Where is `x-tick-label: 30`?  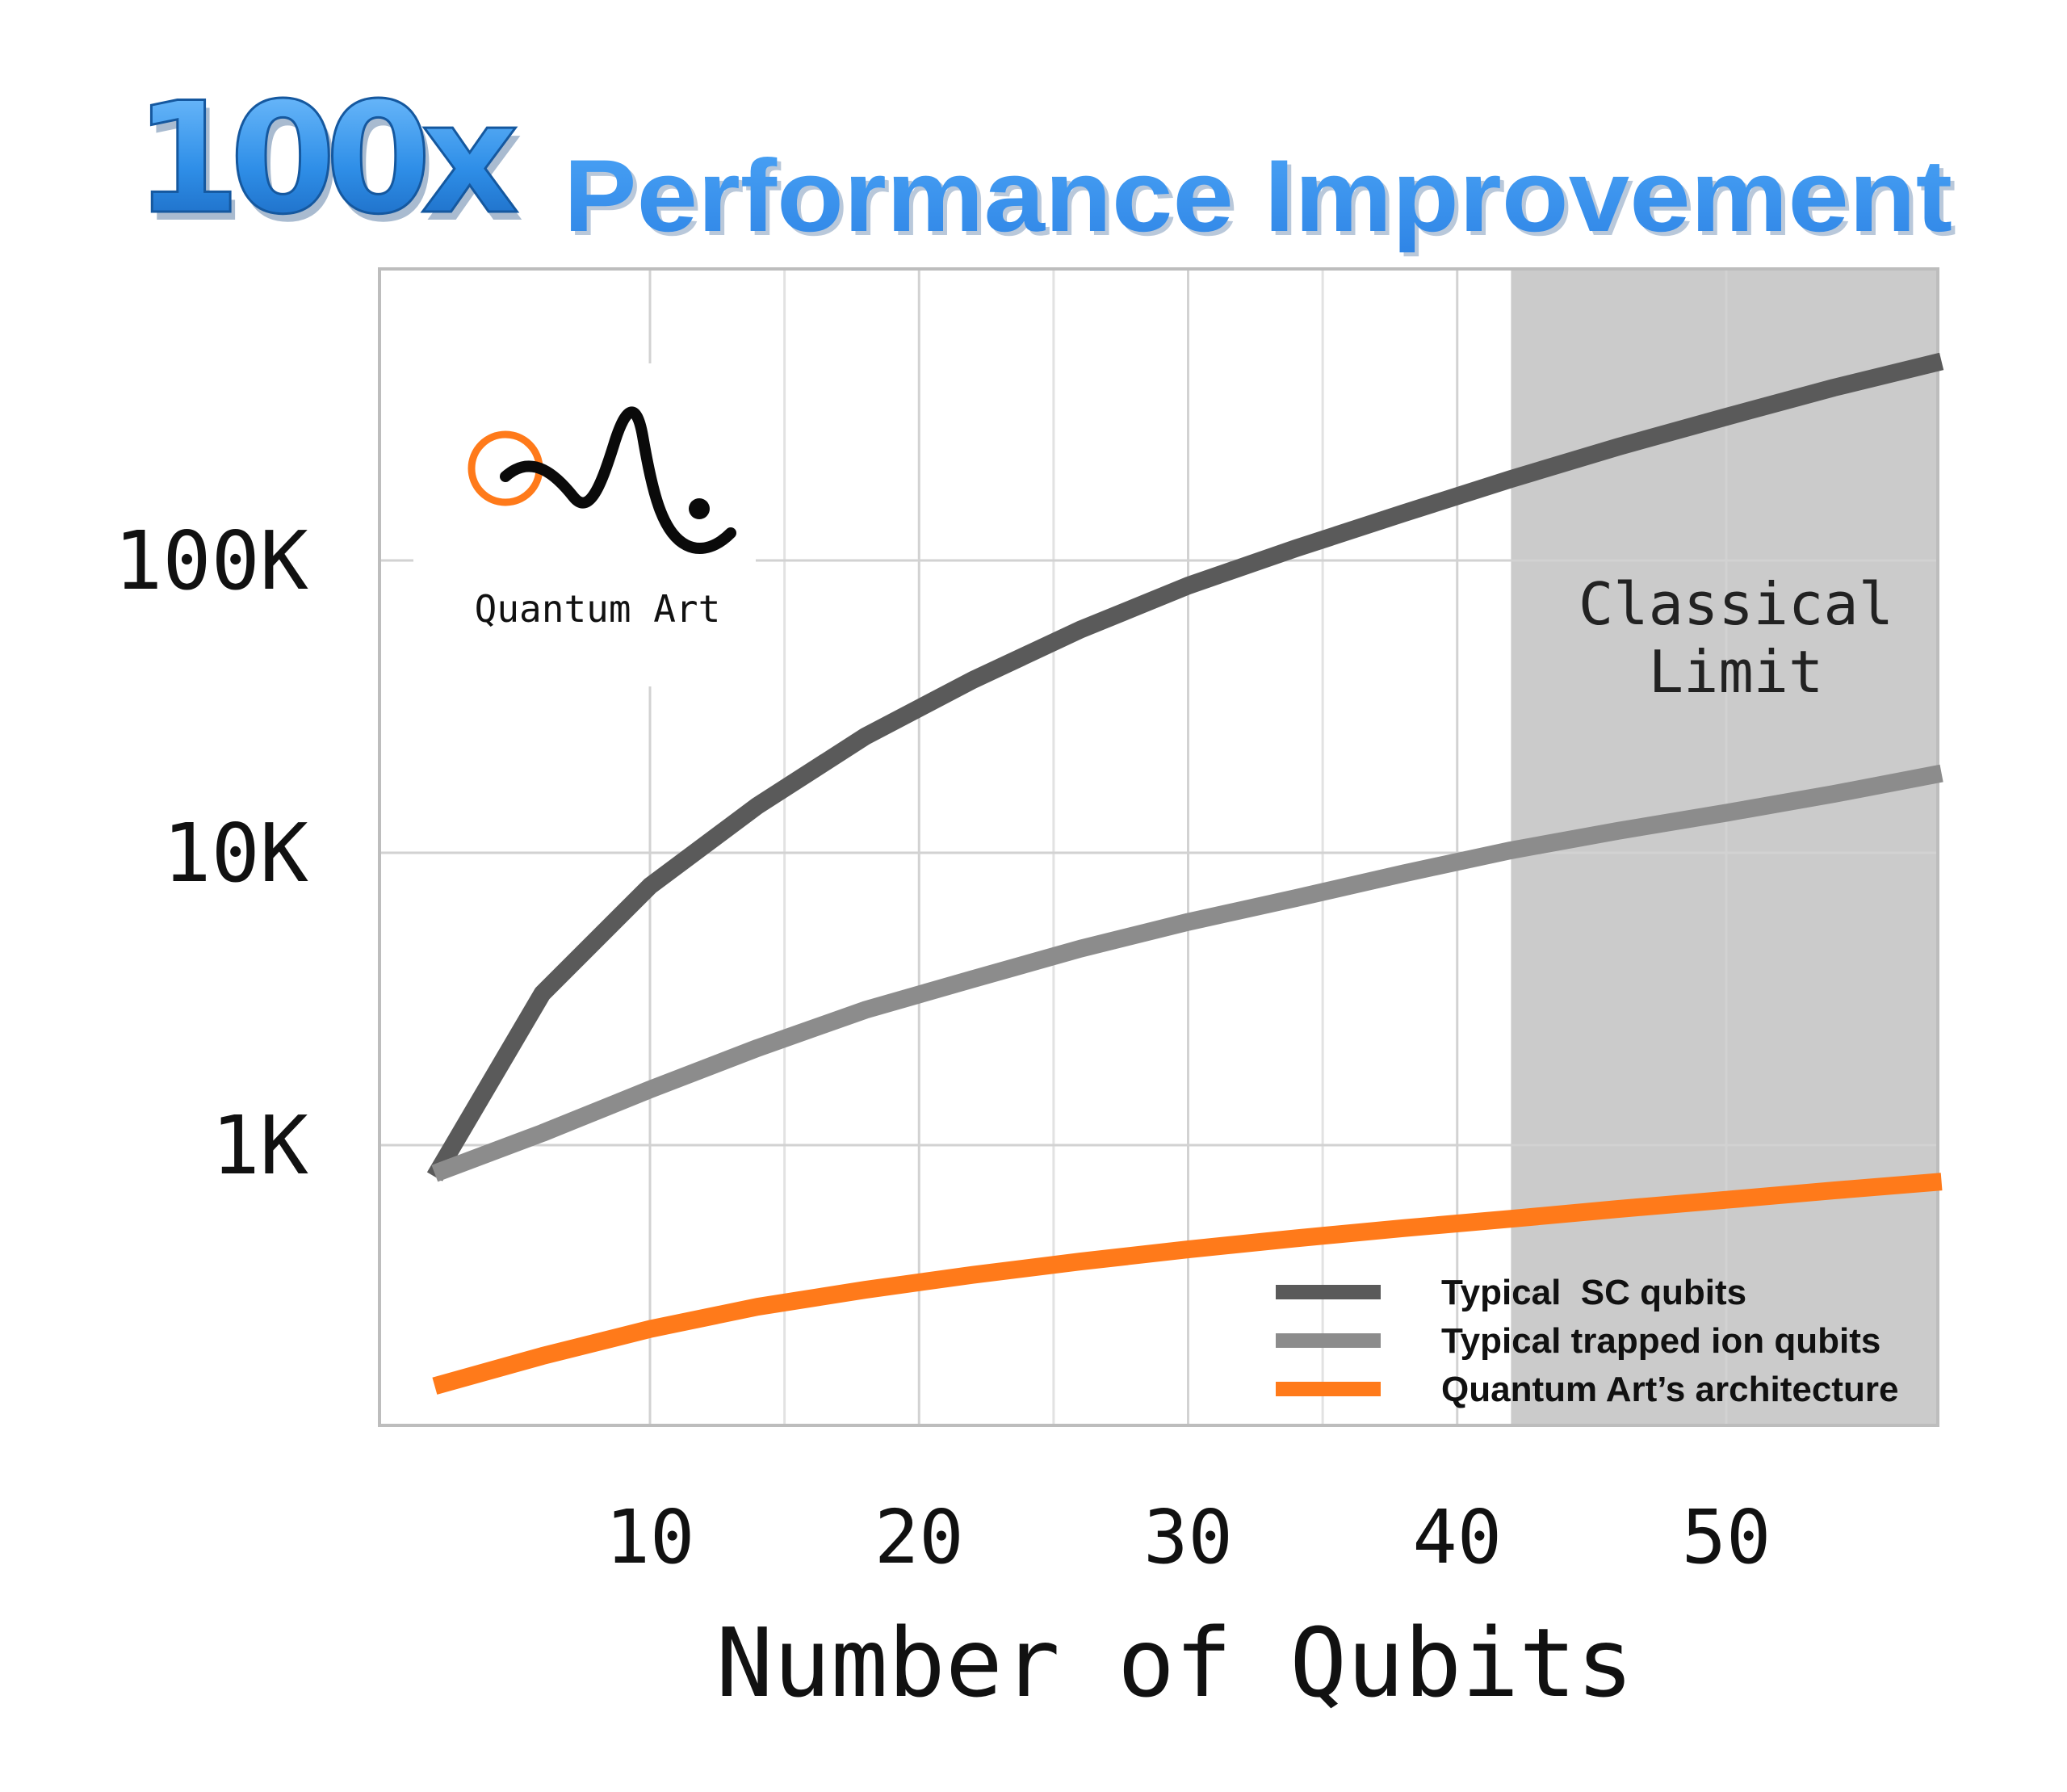 x-tick-label: 30 is located at coordinates (1188, 1537).